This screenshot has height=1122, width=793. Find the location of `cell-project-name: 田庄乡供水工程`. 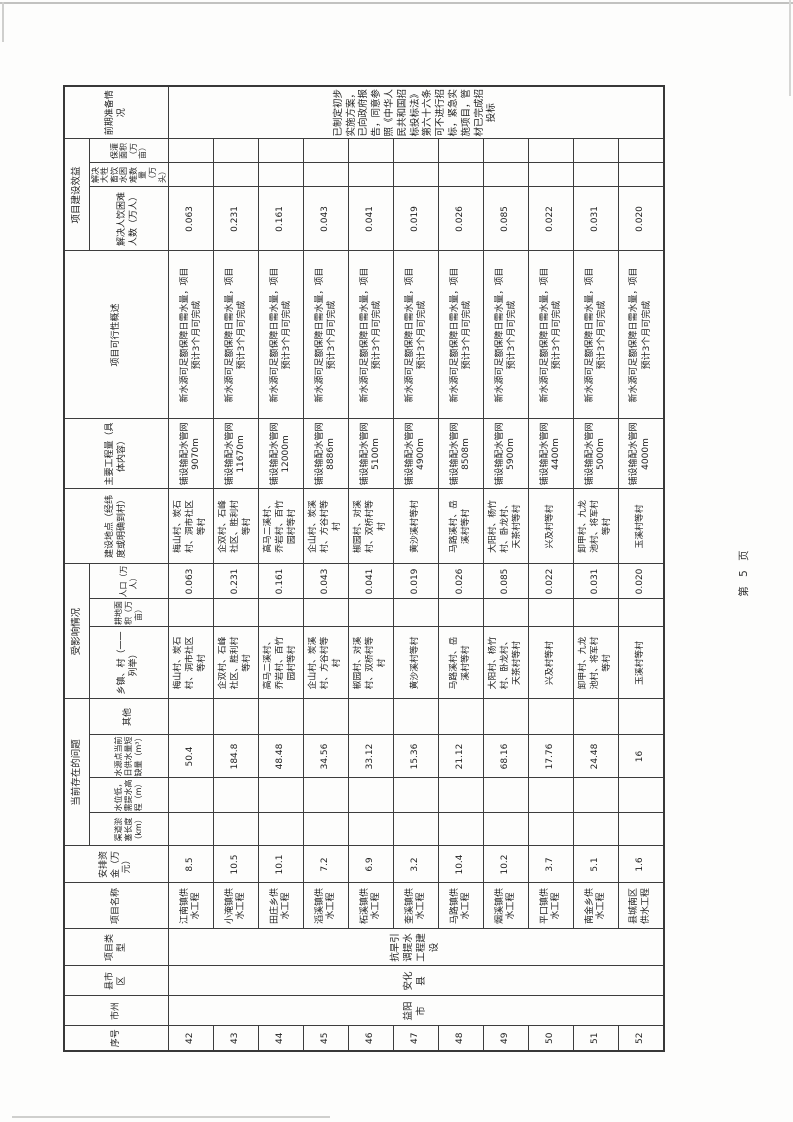

cell-project-name: 田庄乡供水工程 is located at coordinates (281, 906).